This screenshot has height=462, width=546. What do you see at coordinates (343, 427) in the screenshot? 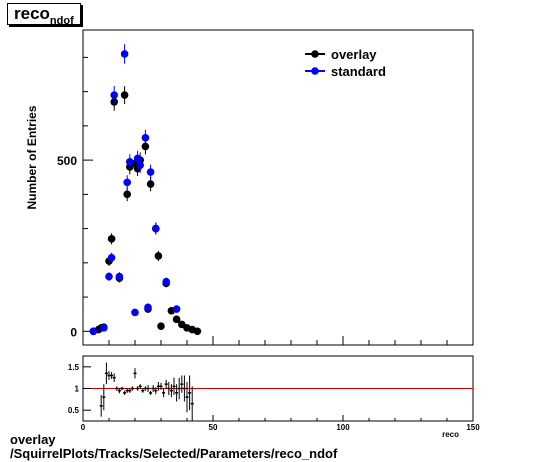
I see `ratio-x-tick-label: 100` at bounding box center [343, 427].